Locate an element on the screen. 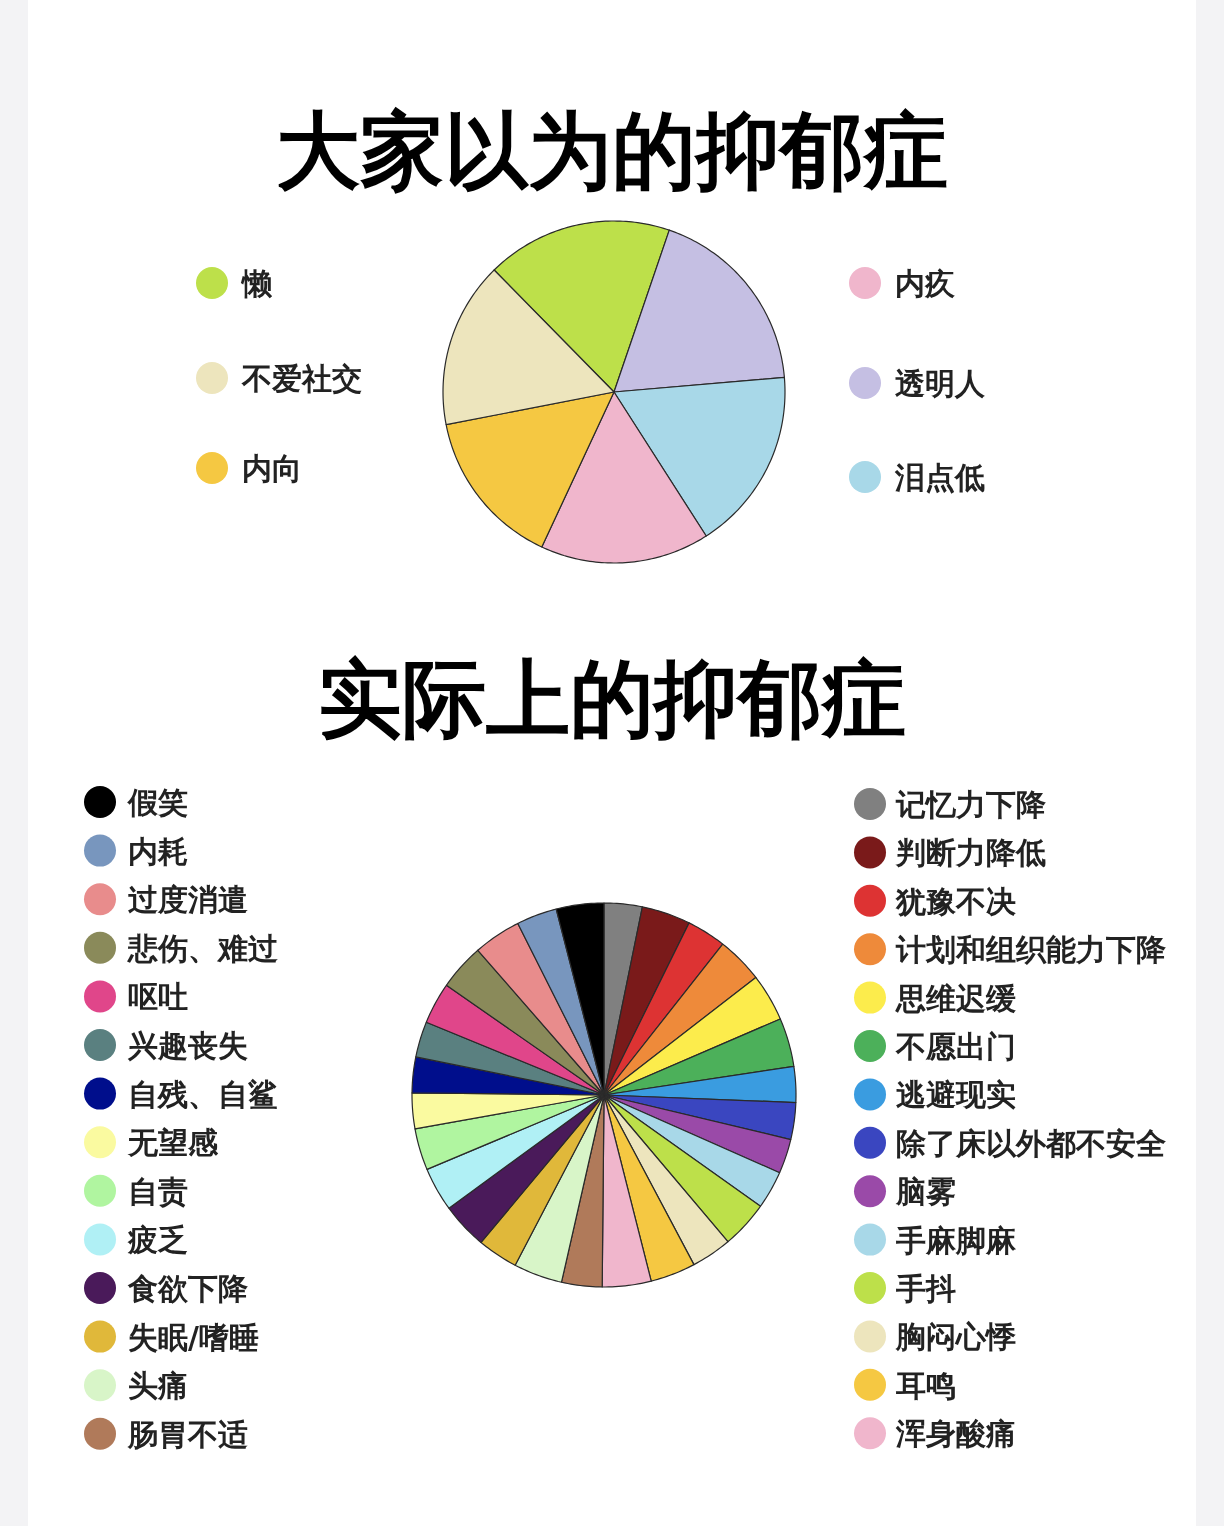  legend-label: 呕吐 is located at coordinates (158, 997).